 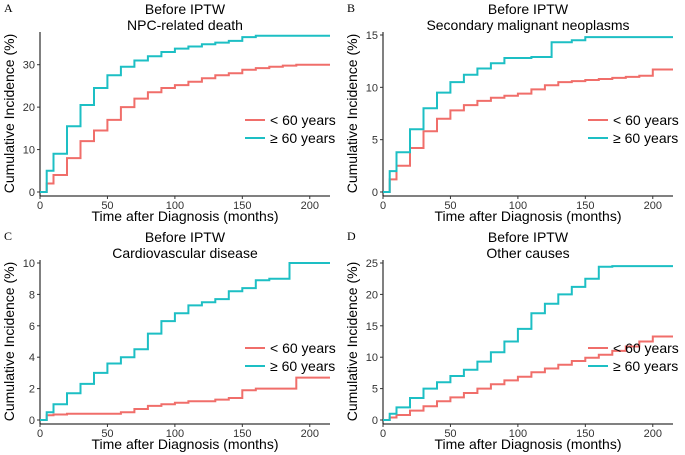 I want to click on y-tick-label: 6, so click(x=32, y=327).